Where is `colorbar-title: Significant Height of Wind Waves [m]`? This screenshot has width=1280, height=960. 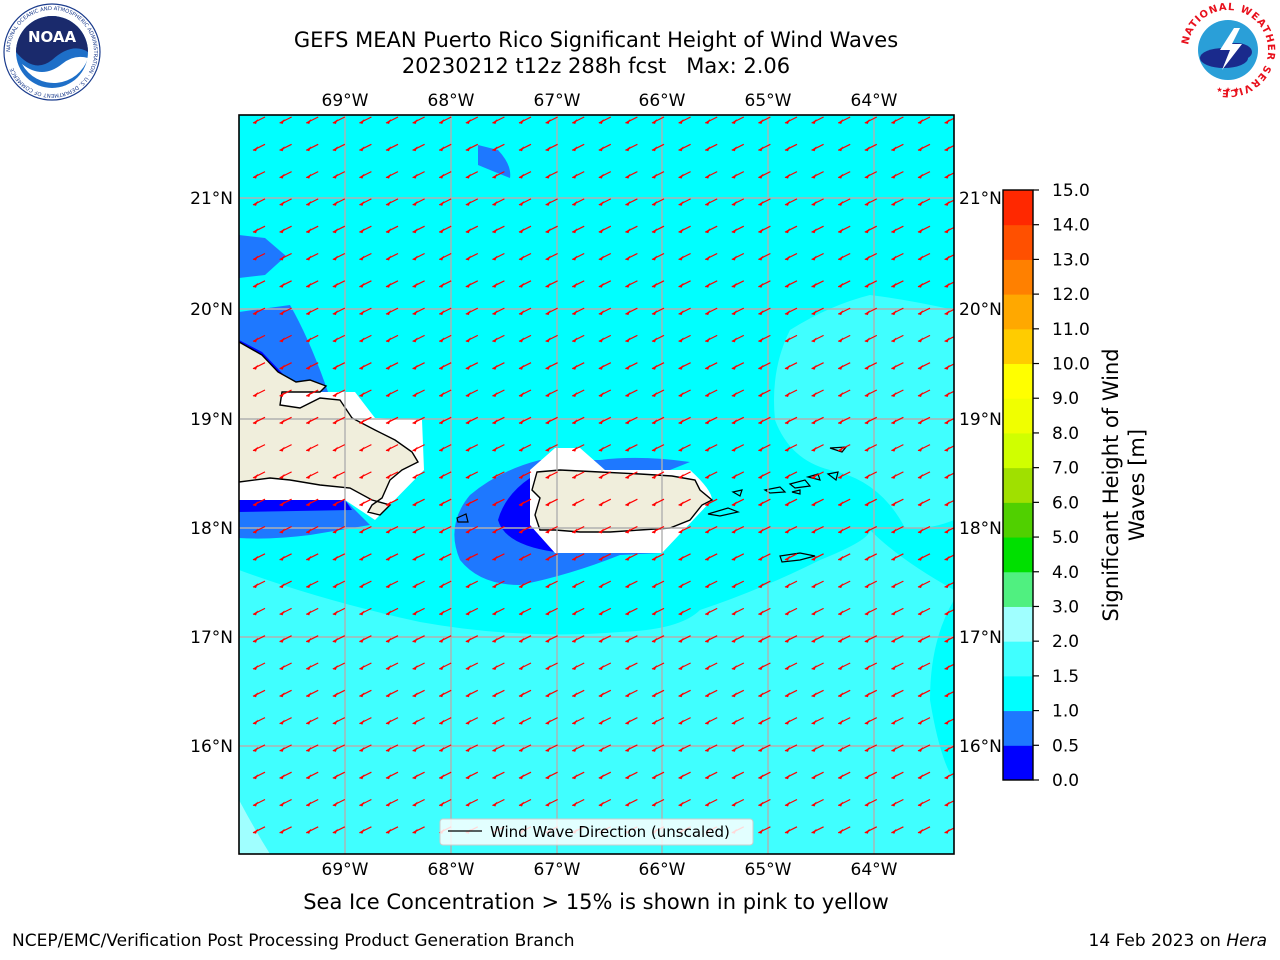 colorbar-title: Significant Height of Wind Waves [m] is located at coordinates (1124, 485).